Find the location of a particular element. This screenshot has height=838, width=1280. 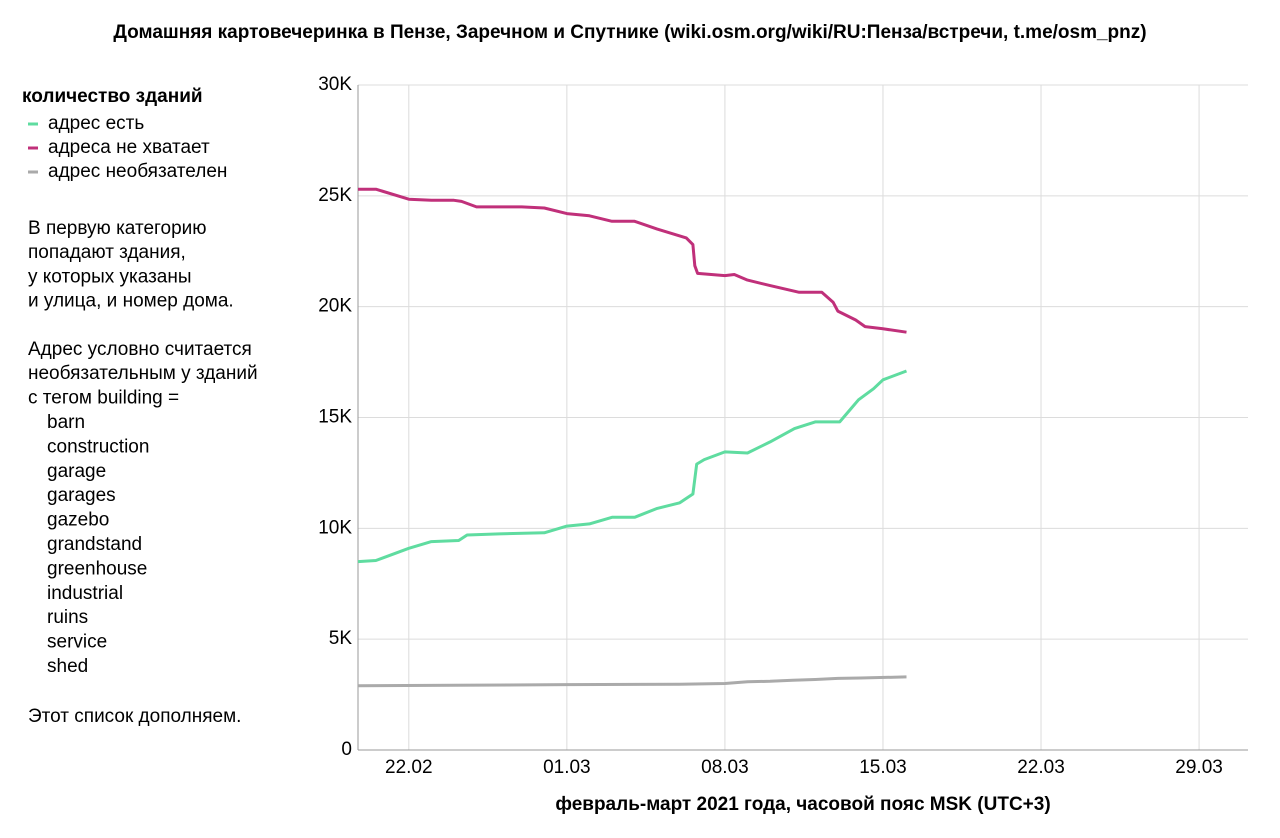

note: и улица, и номер дома. is located at coordinates (131, 301).